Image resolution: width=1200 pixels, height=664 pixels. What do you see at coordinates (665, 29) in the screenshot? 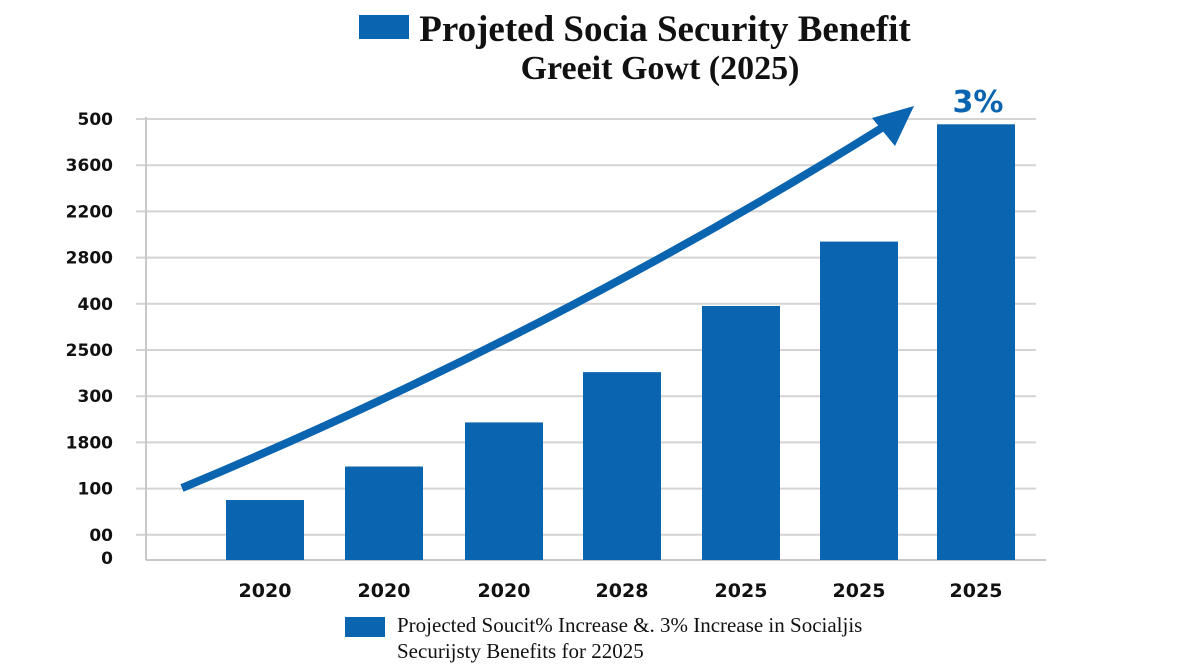
I see `chart-title-text: Projeted Socia Security Benefit` at bounding box center [665, 29].